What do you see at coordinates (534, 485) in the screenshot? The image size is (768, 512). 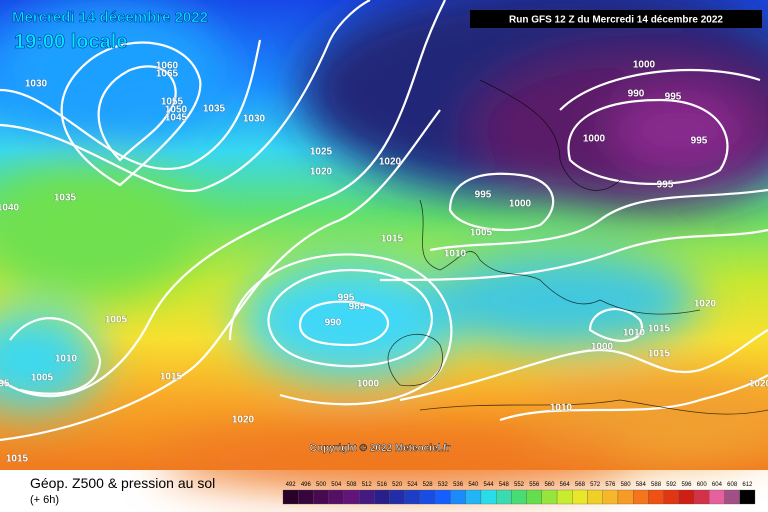 I see `colorbar-label: 556` at bounding box center [534, 485].